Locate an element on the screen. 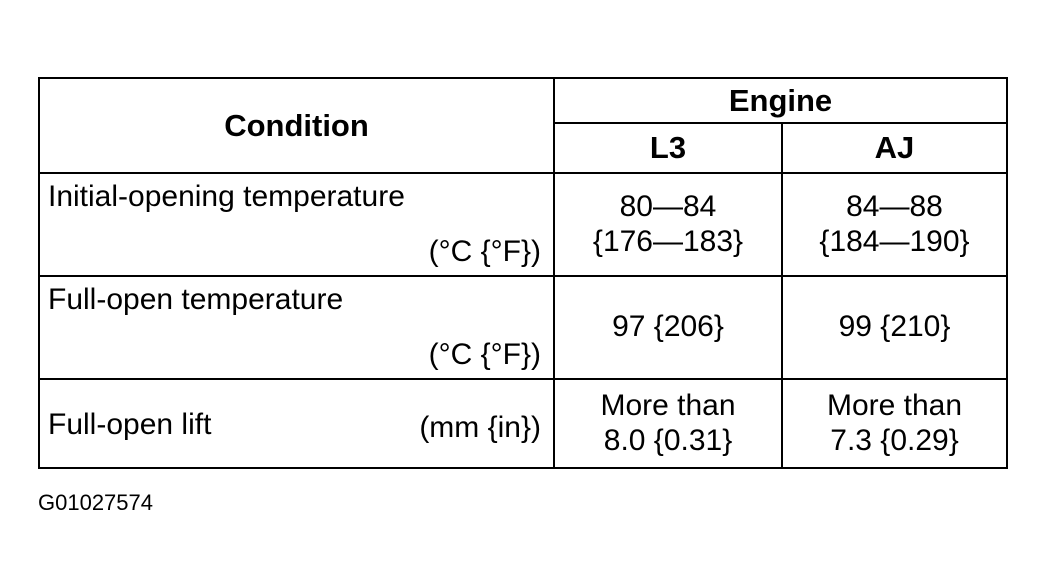 The image size is (1044, 588). condition-name: Full-open temperature is located at coordinates (196, 299).